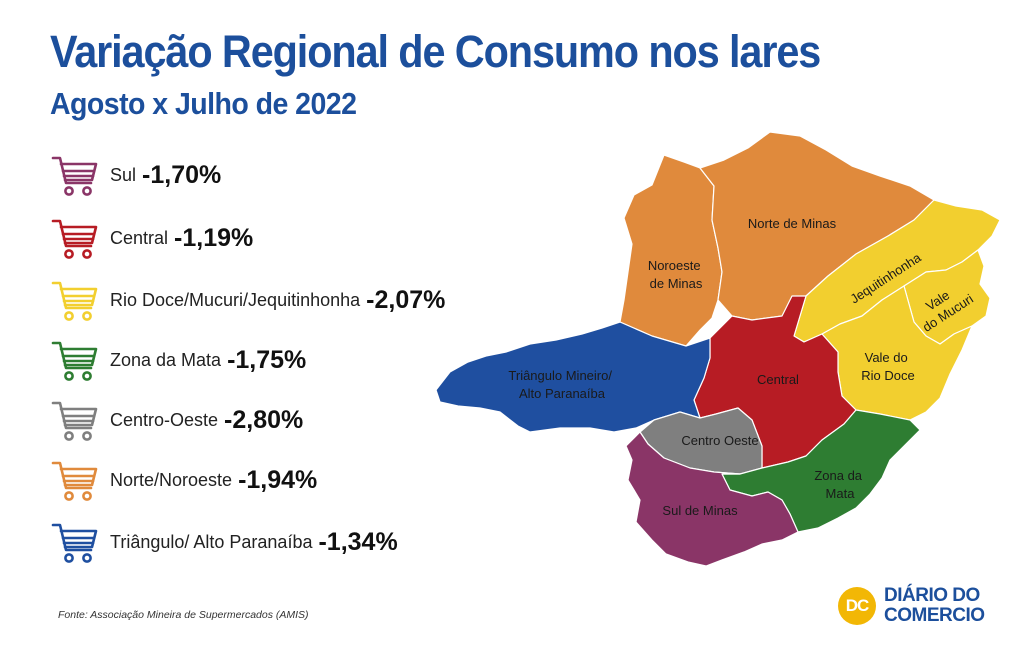  I want to click on region-label-triangulo: Triângulo Mineiro/ Alto Paranaíba, so click(561, 384).